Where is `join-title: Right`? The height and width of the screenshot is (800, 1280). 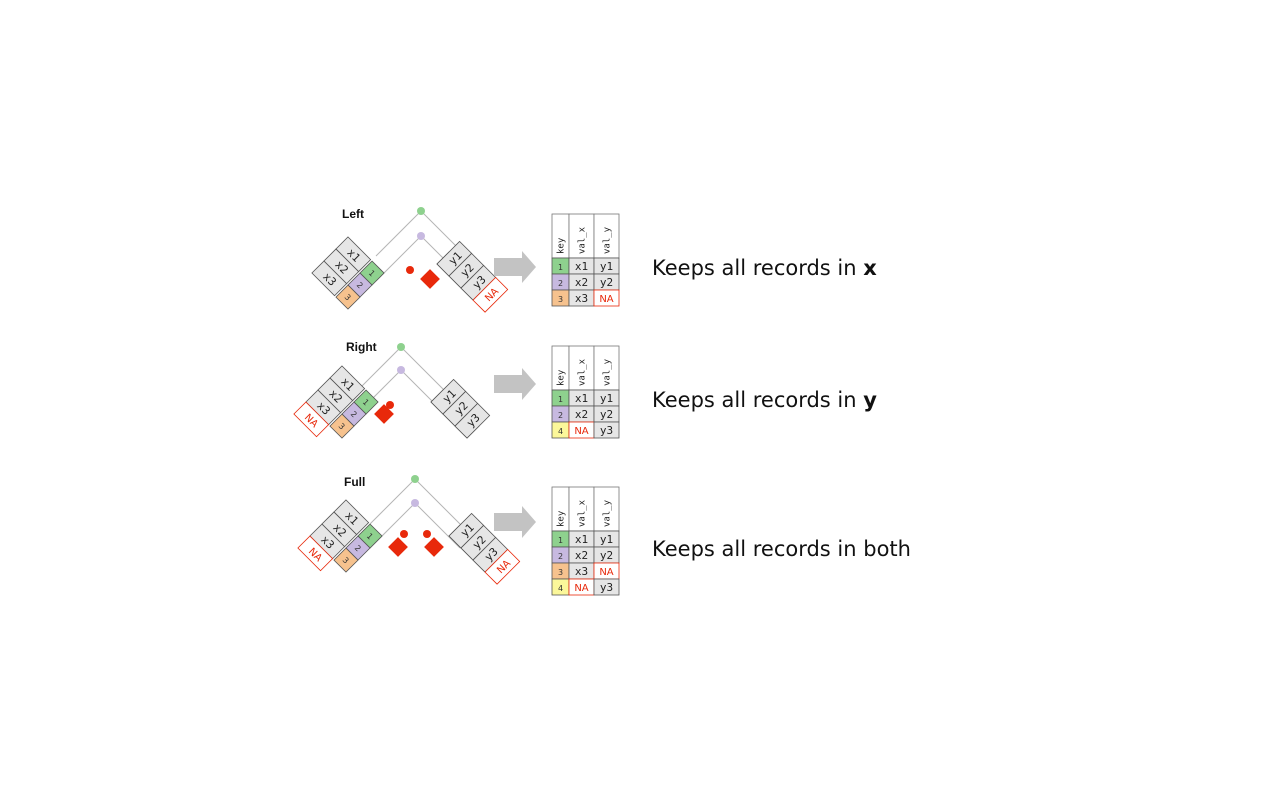
join-title: Right is located at coordinates (361, 347).